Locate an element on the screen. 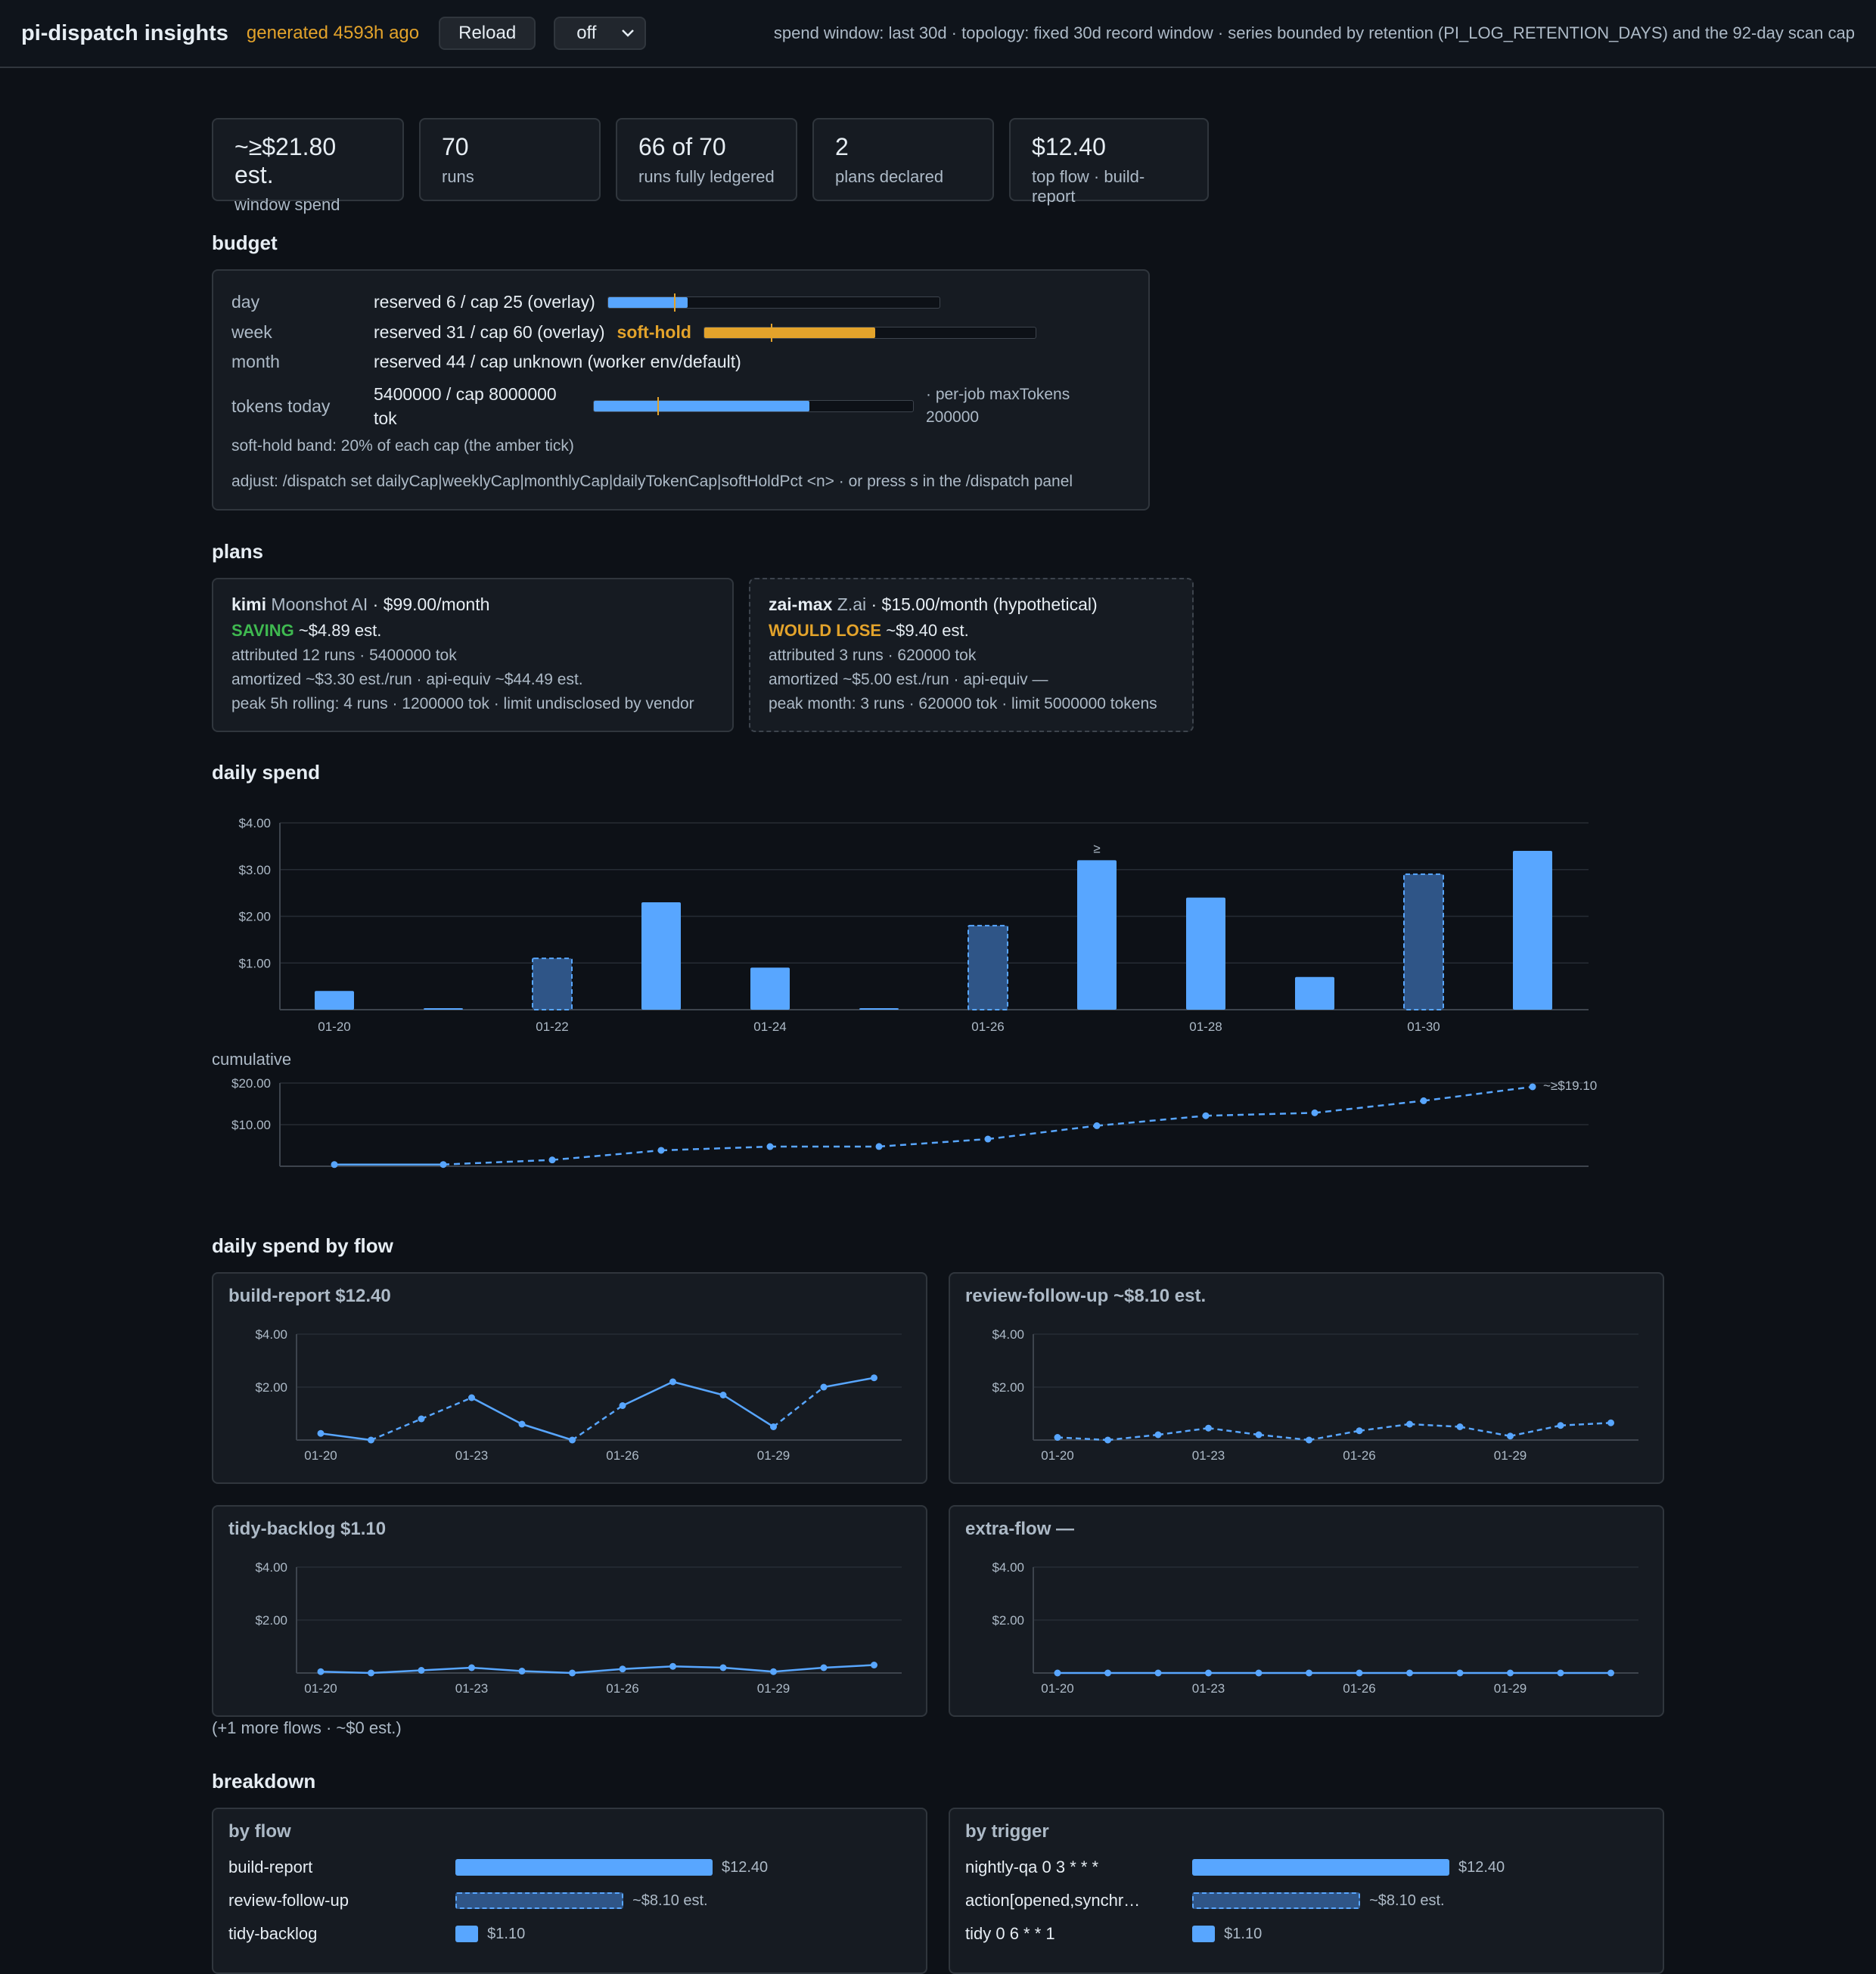 Image resolution: width=1876 pixels, height=1974 pixels. plan-amortized: amortized ~$5.00 est./run · api-equiv — is located at coordinates (971, 680).